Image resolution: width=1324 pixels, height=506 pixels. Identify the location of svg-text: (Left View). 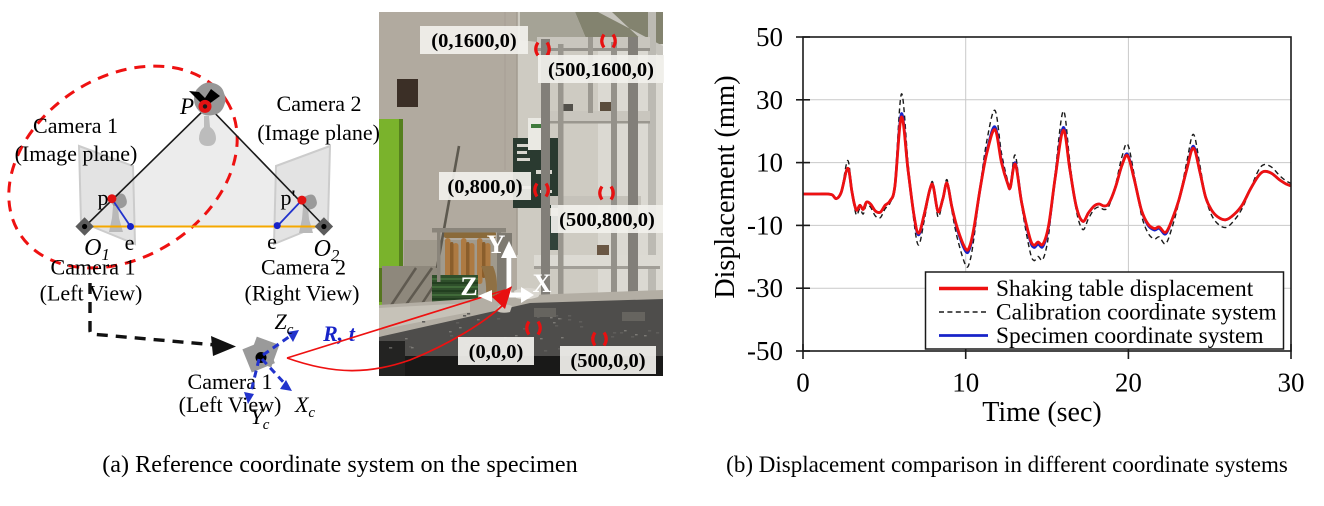
(230, 404).